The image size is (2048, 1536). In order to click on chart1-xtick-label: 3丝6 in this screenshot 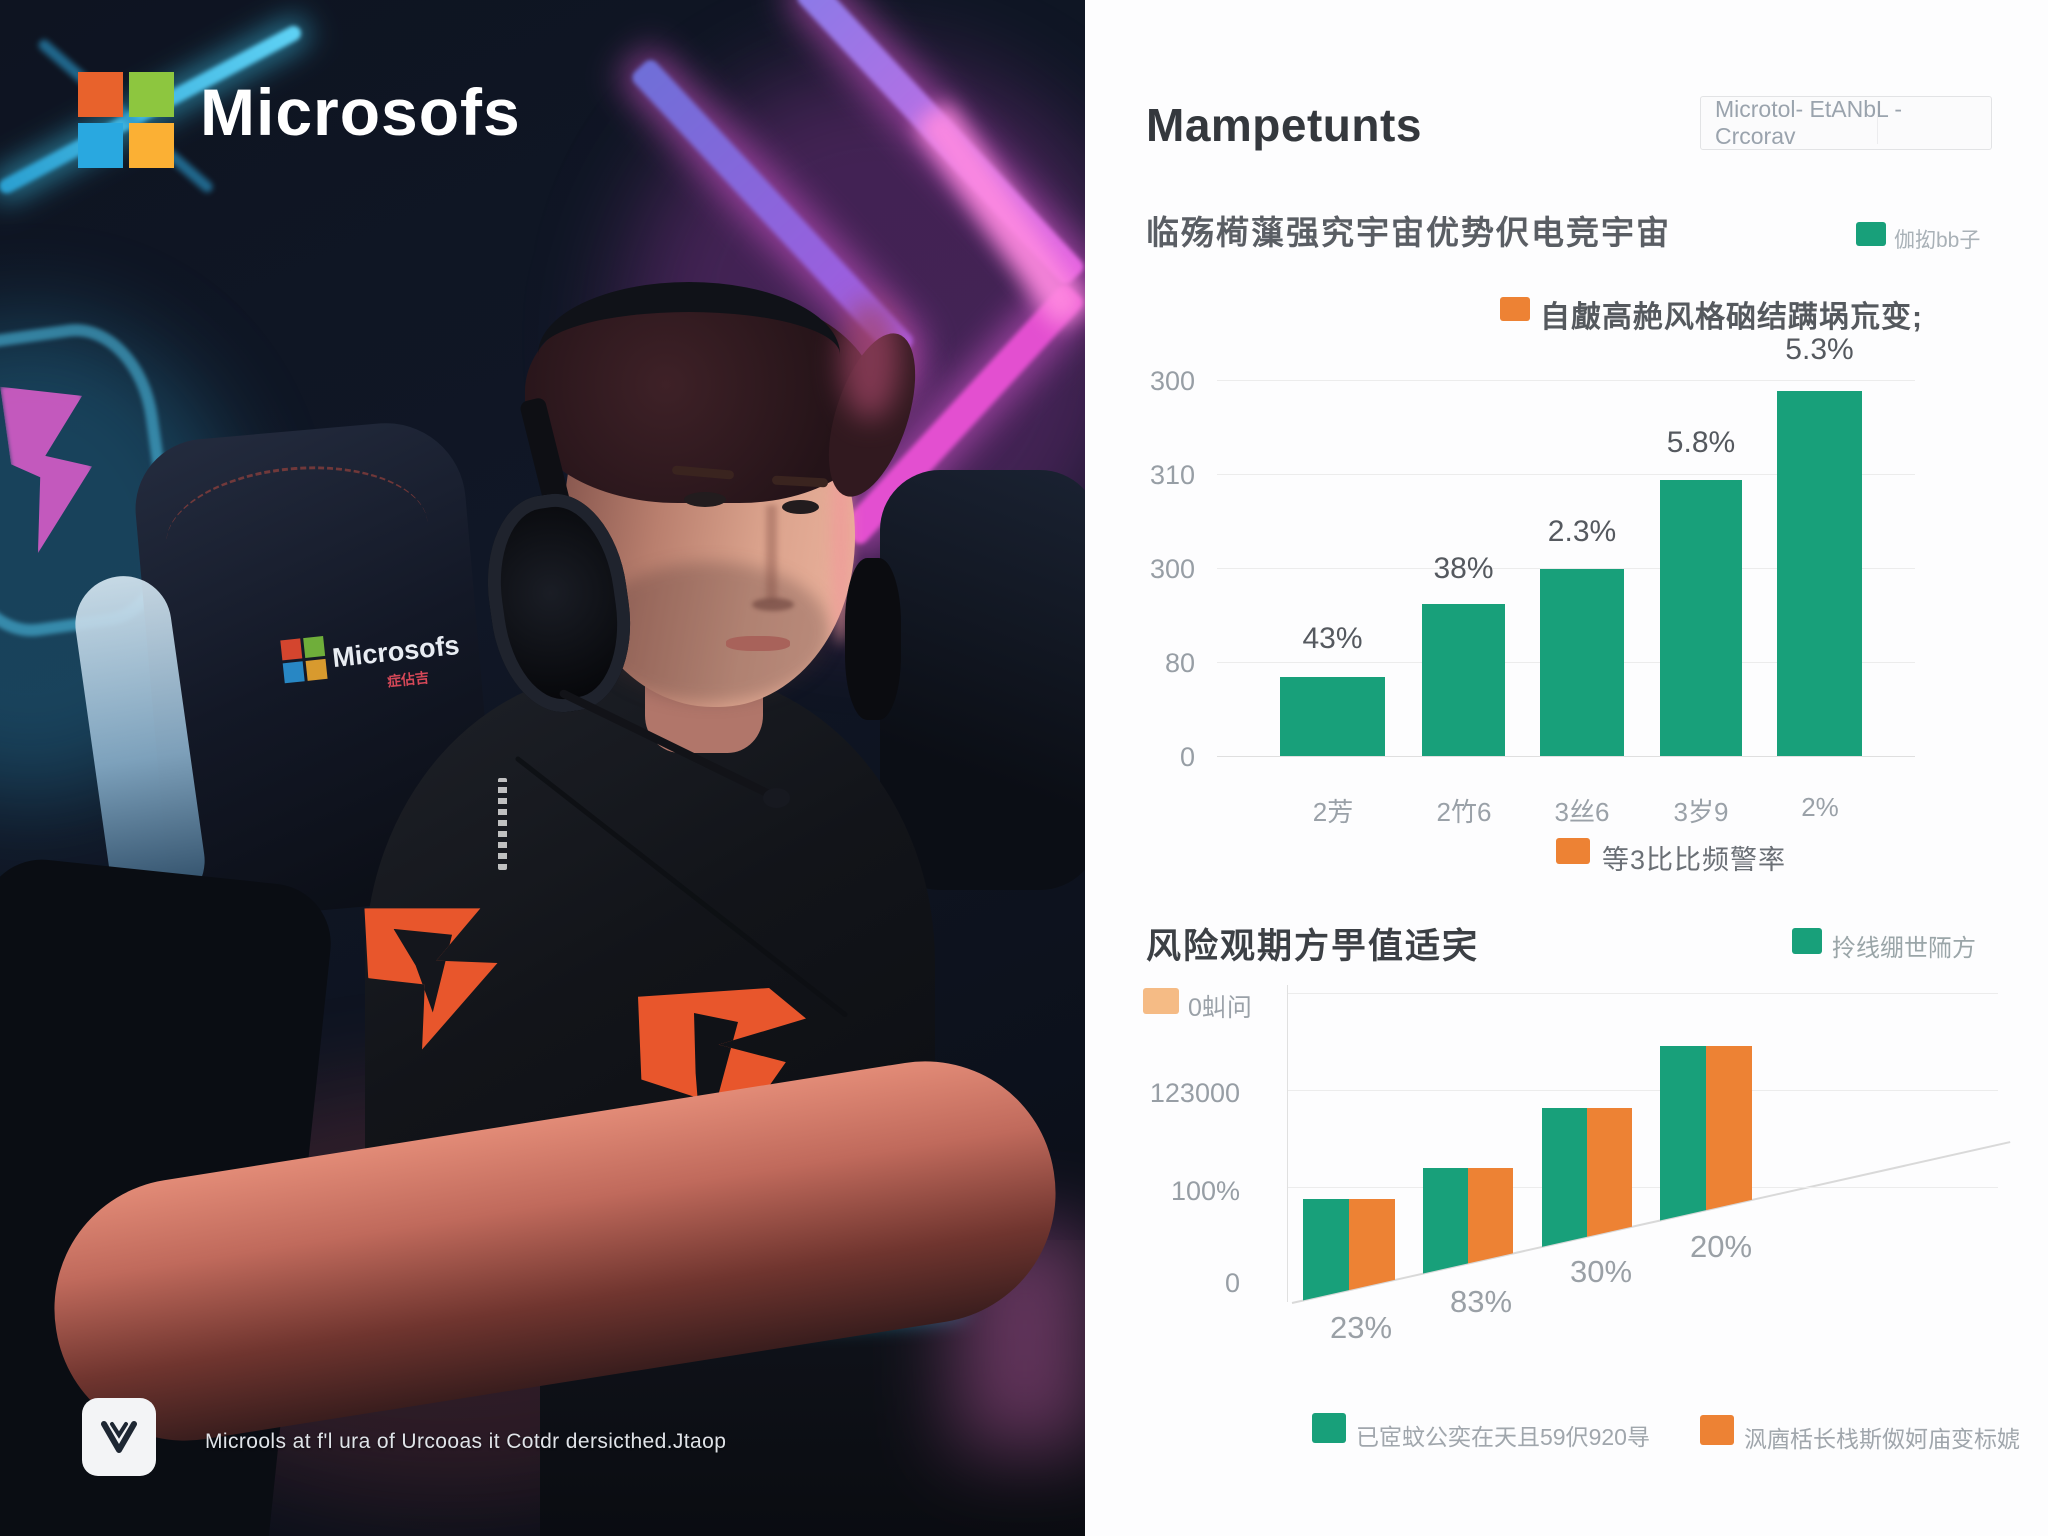, I will do `click(1582, 812)`.